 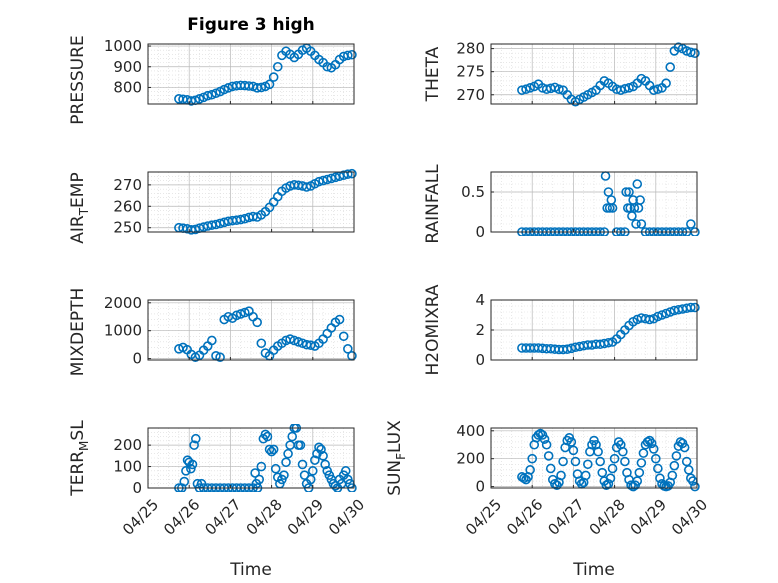 I want to click on y-axis-label: THETA, so click(x=433, y=74).